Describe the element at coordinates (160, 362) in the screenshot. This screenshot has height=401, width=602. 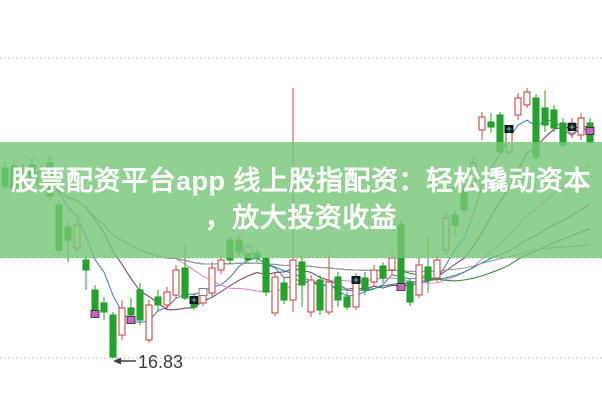
I see `low-price-label: 16.83` at that location.